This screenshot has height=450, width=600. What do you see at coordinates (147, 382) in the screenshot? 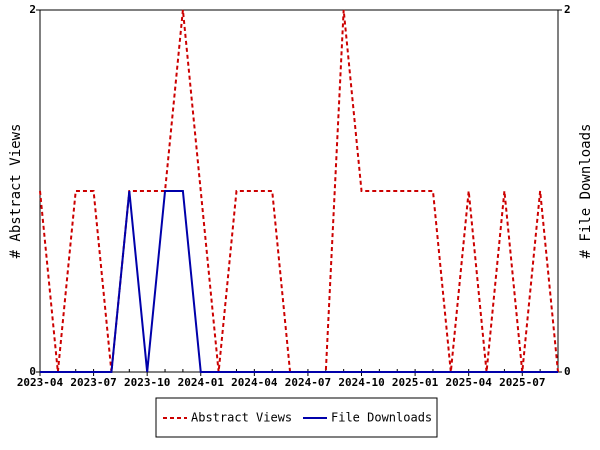
I see `x-tick-label: 2023-10` at bounding box center [147, 382].